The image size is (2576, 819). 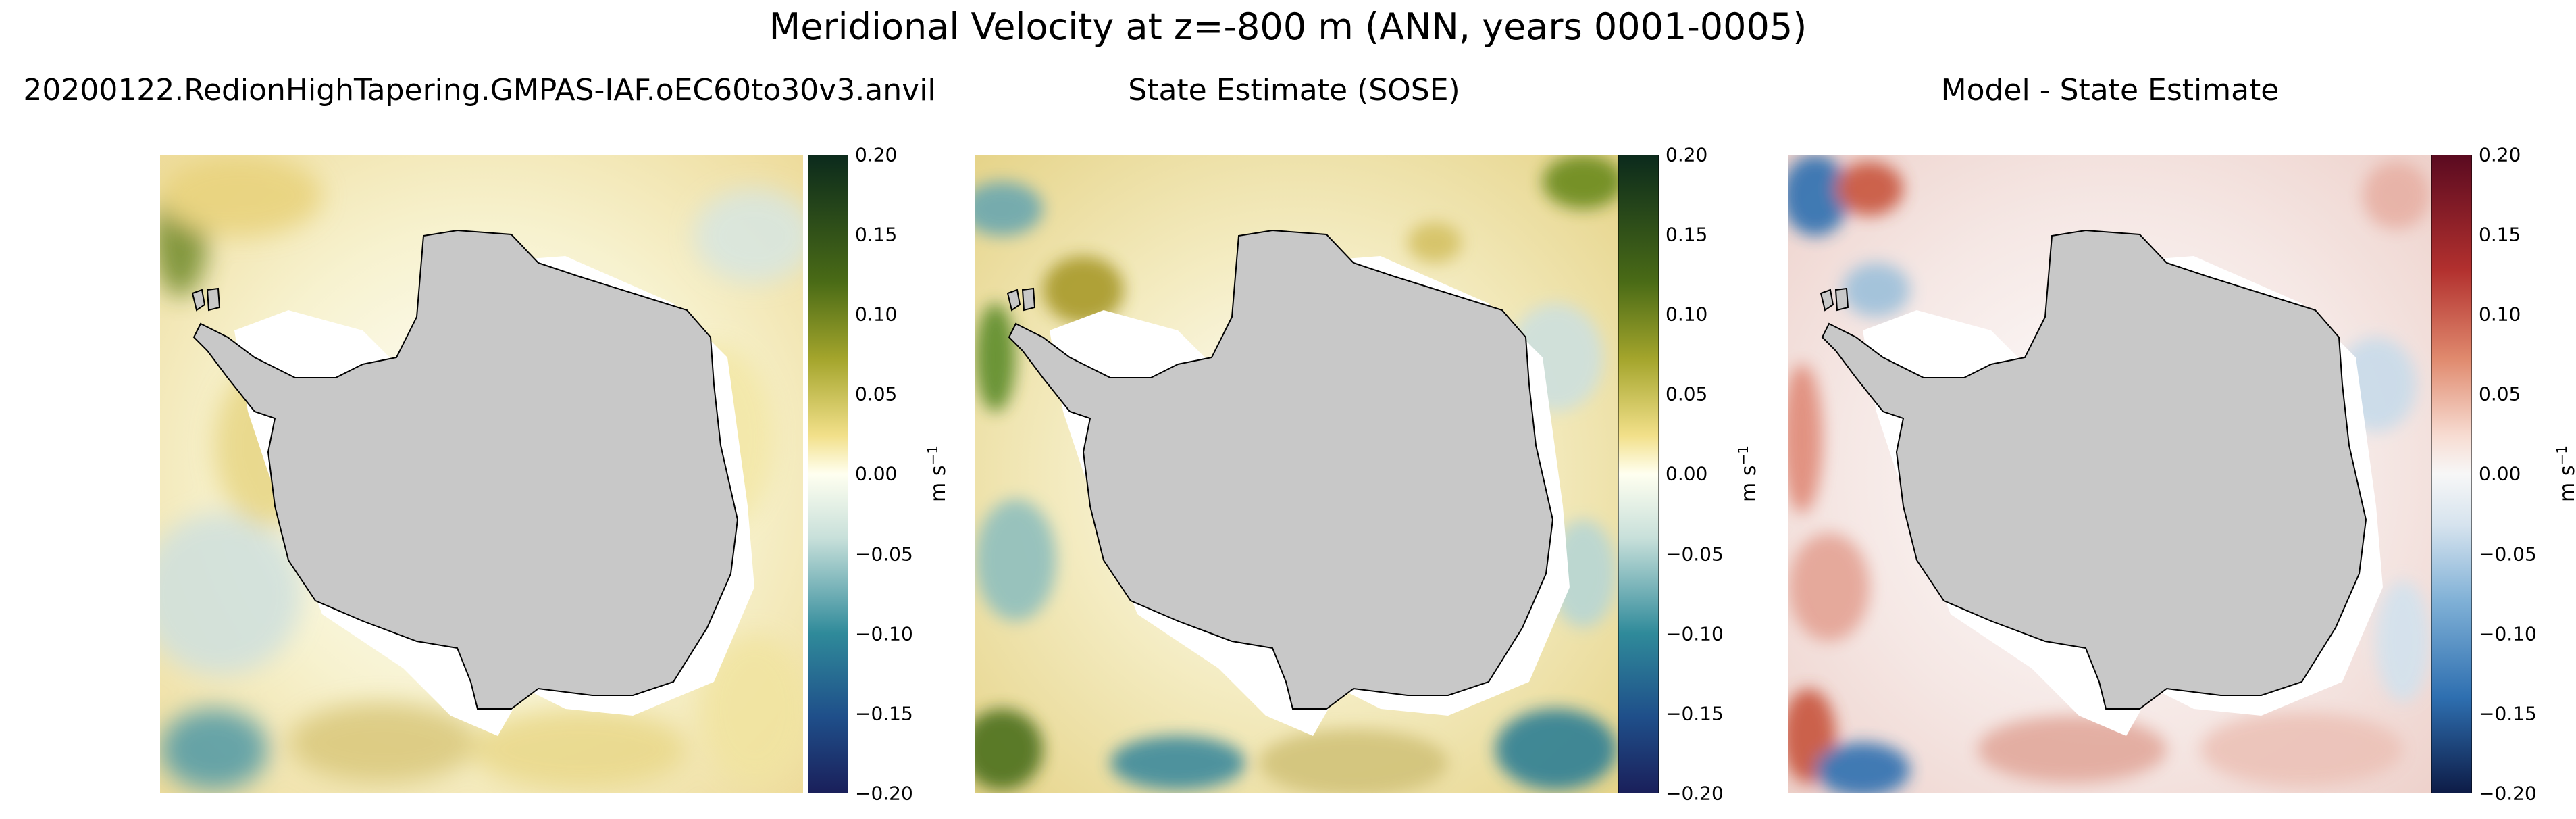 I want to click on panel-2-title: State Estimate (SOSE), so click(x=1294, y=90).